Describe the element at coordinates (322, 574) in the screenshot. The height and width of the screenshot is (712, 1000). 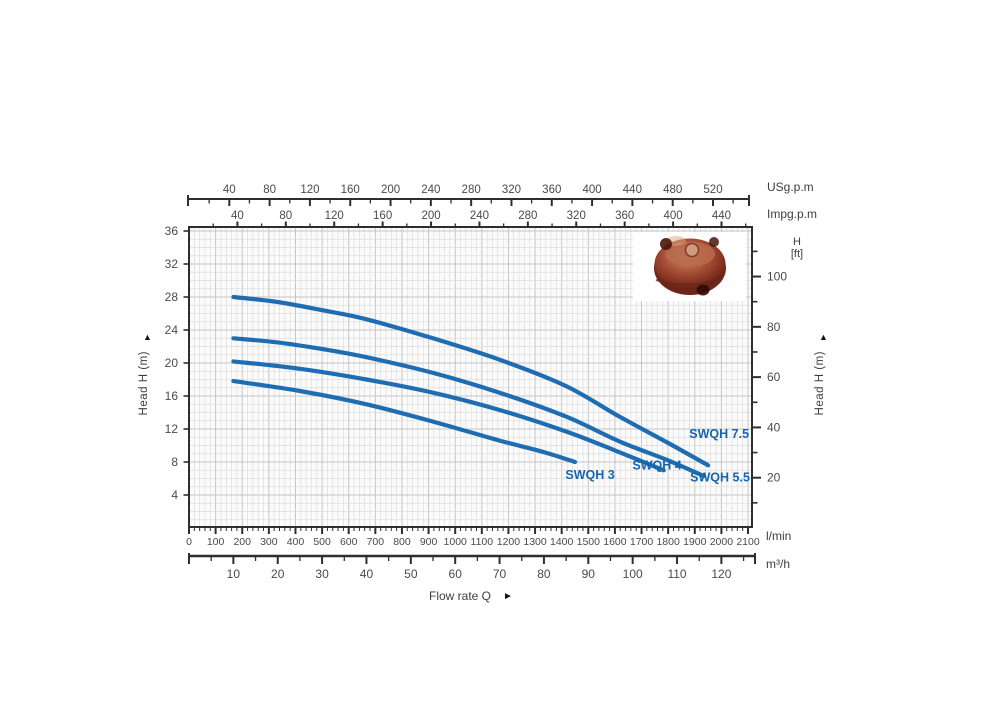
I see `tick-label: 30` at that location.